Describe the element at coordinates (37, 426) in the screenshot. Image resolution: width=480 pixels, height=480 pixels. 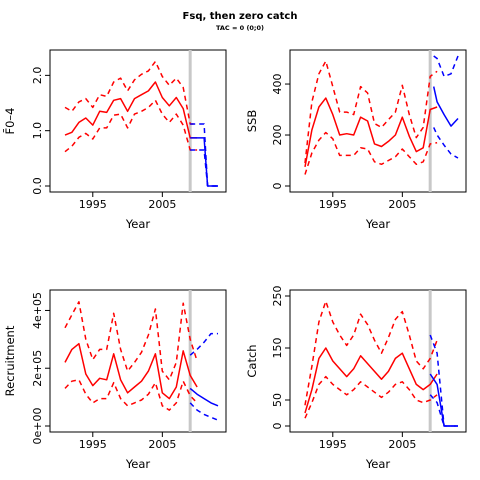
I see `y-tick-label: 0e+00` at that location.